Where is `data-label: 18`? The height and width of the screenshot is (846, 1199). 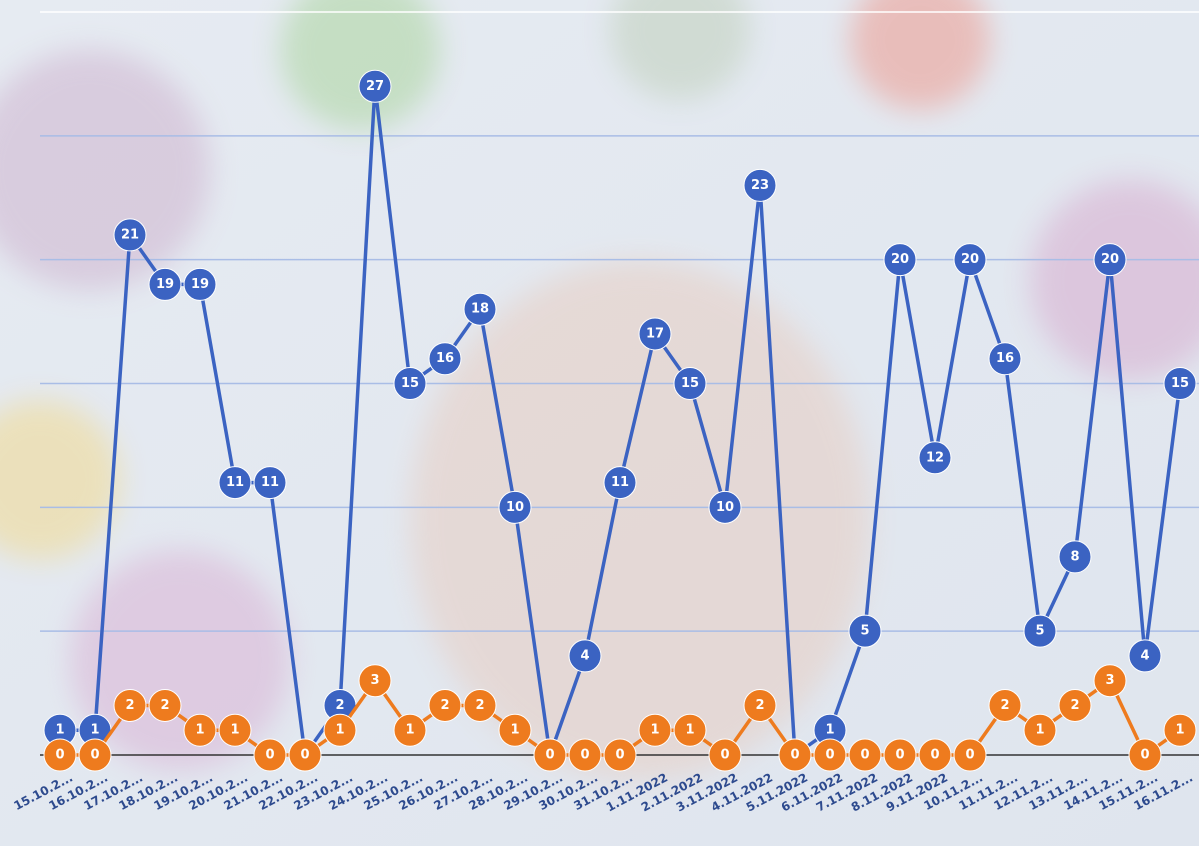
data-label: 18 is located at coordinates (480, 309).